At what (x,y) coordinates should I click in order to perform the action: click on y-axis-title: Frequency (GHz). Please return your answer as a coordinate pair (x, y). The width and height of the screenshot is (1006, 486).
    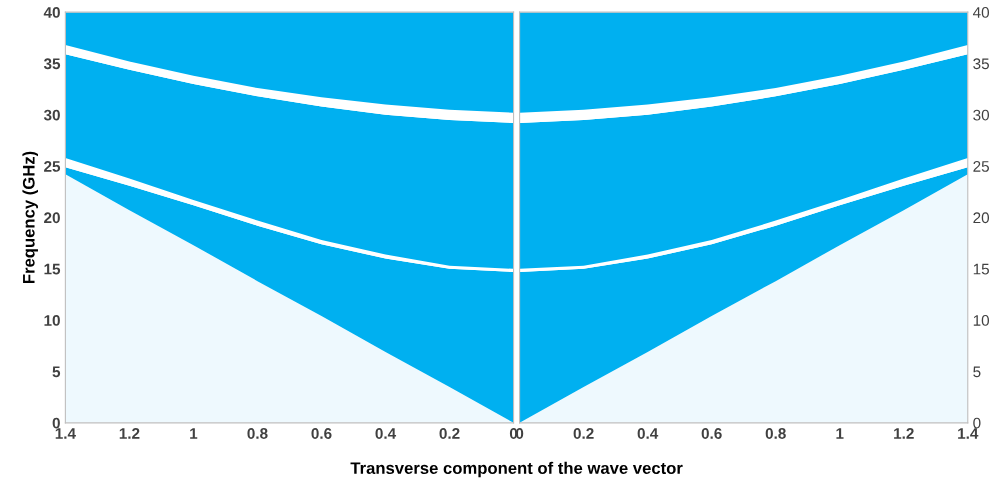
    Looking at the image, I should click on (30, 217).